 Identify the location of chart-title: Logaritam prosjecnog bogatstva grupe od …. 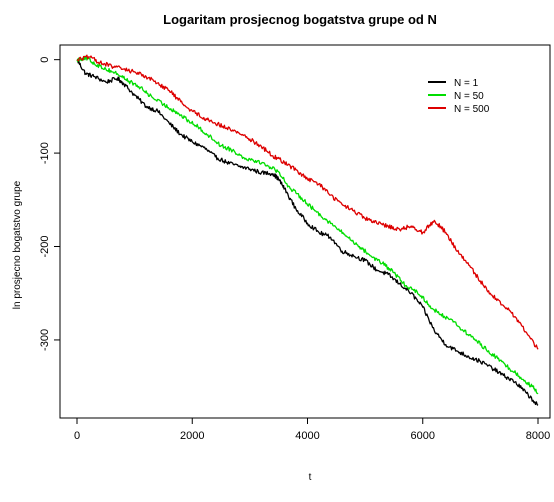
(300, 19).